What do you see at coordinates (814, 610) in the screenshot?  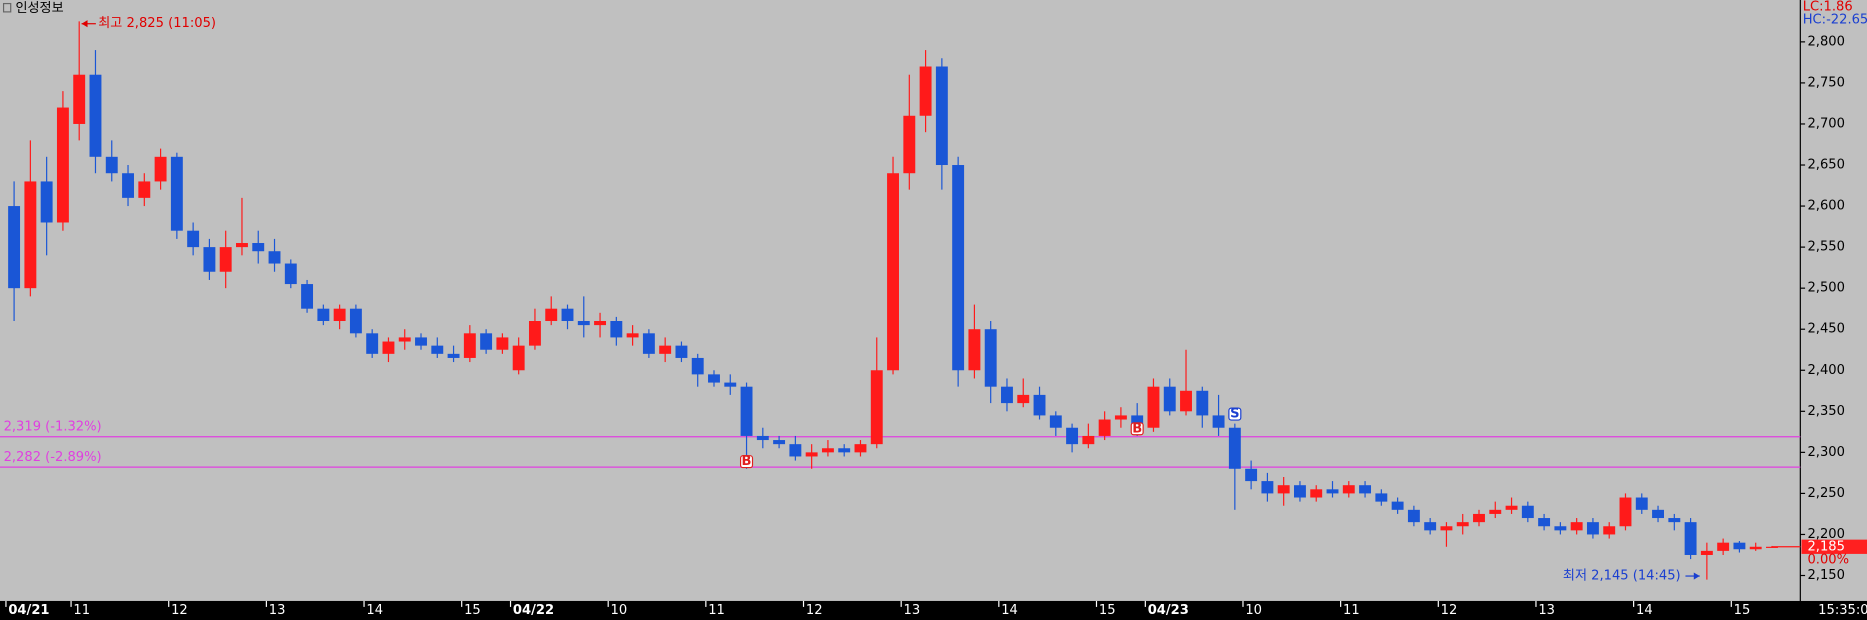 I see `x-tick-label: 12` at bounding box center [814, 610].